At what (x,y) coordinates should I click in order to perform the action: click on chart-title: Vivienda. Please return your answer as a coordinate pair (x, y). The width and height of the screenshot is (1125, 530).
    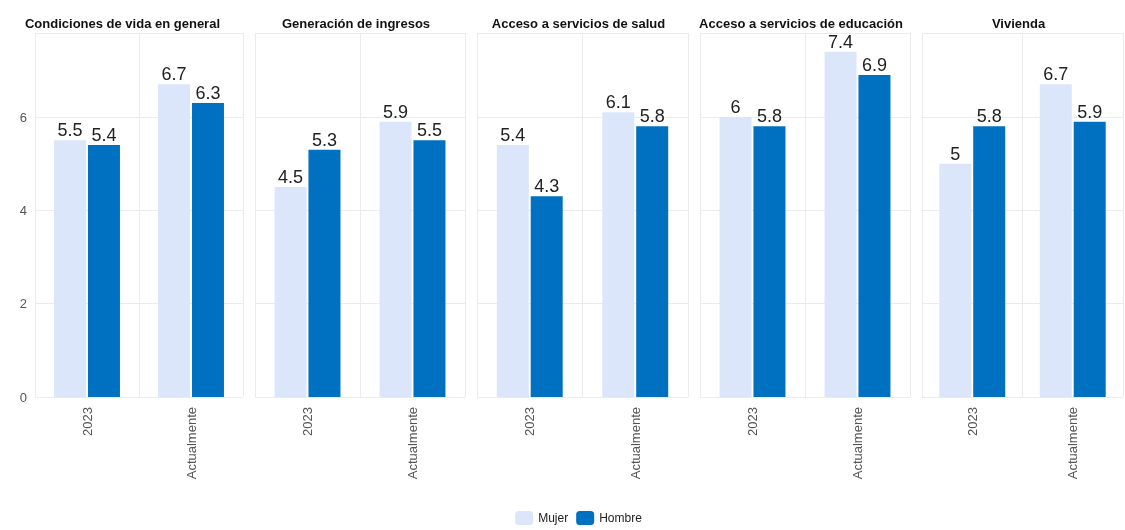
    Looking at the image, I should click on (1018, 23).